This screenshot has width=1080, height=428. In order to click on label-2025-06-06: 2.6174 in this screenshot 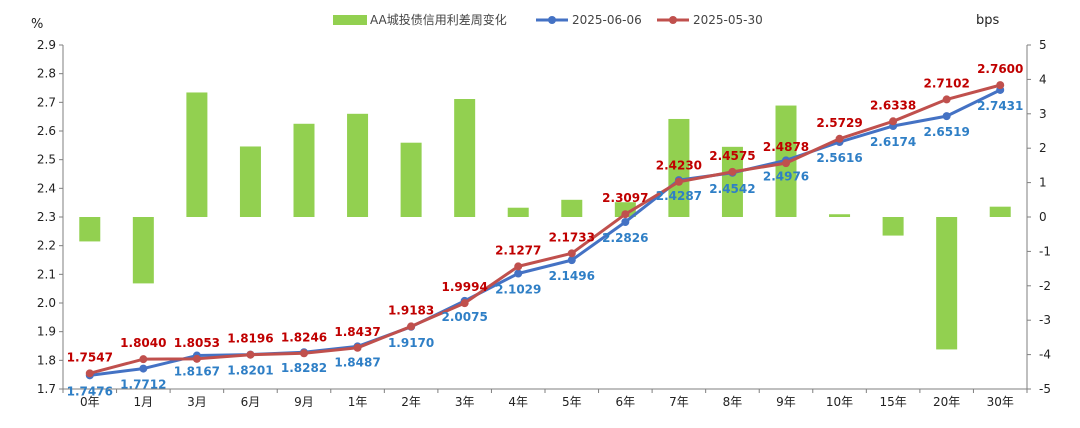, I will do `click(893, 142)`.